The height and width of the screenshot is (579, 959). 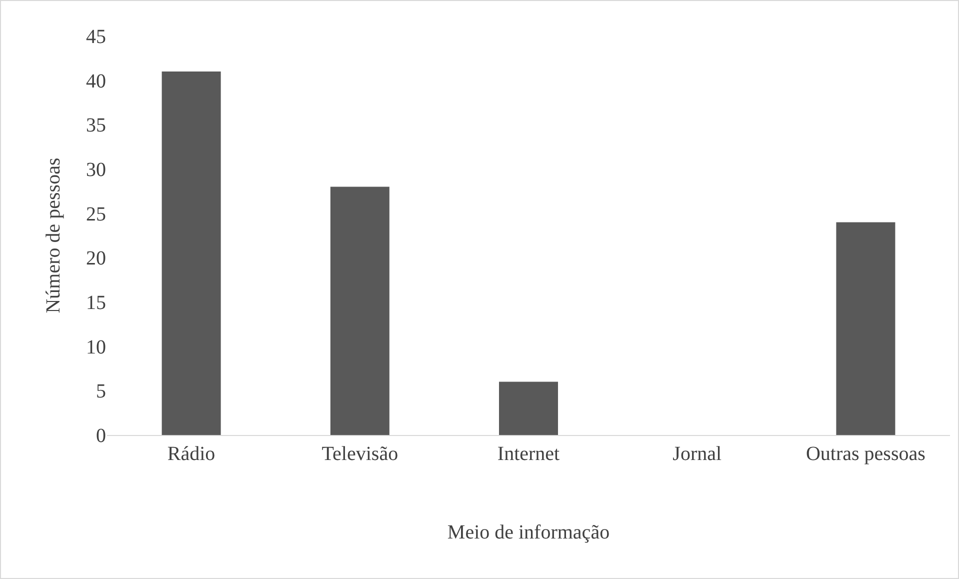 What do you see at coordinates (96, 37) in the screenshot?
I see `y-tick-label: 45` at bounding box center [96, 37].